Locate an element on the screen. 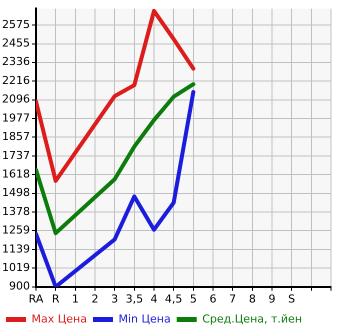 The width and height of the screenshot is (345, 335). x-tick-label: 4 is located at coordinates (154, 299).